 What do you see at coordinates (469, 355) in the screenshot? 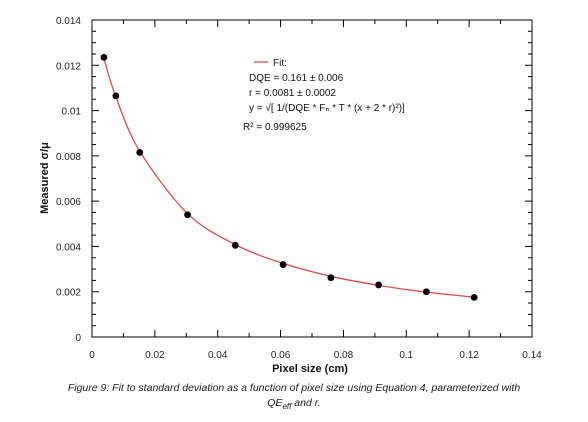
I see `x-tick-label: 0.12` at bounding box center [469, 355].